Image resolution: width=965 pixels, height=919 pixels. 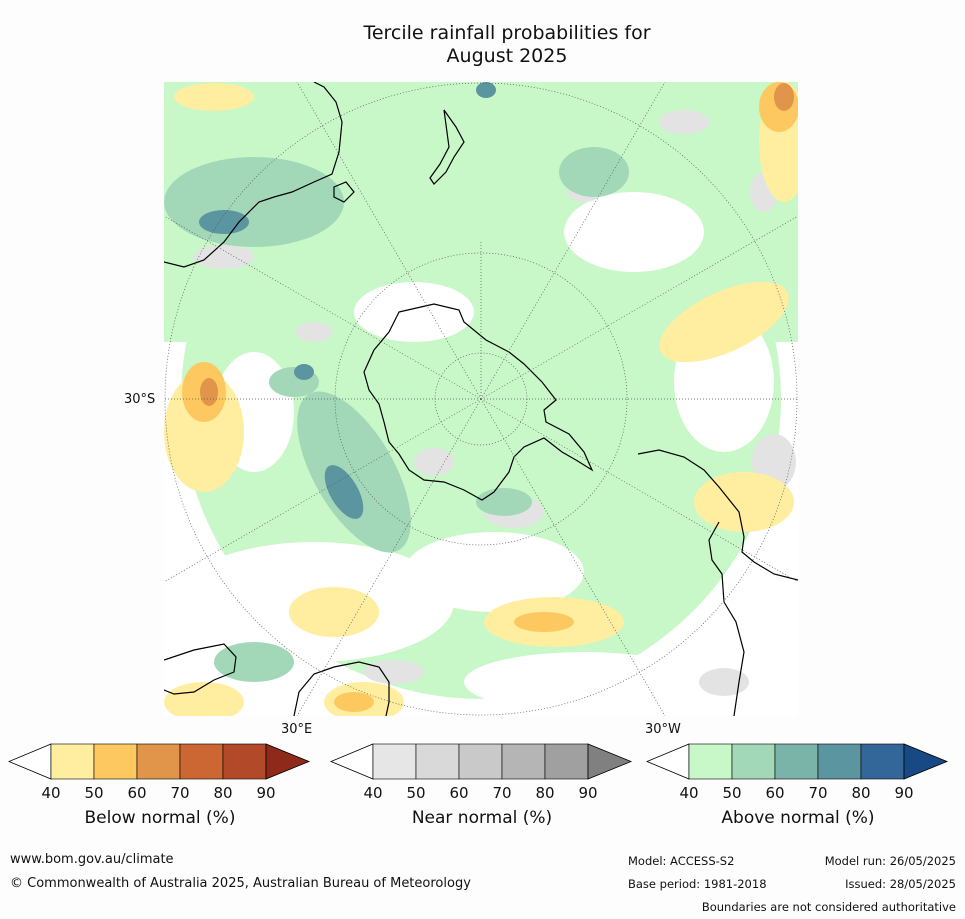 I want to click on latitude-label-30s: 30°S, so click(x=140, y=399).